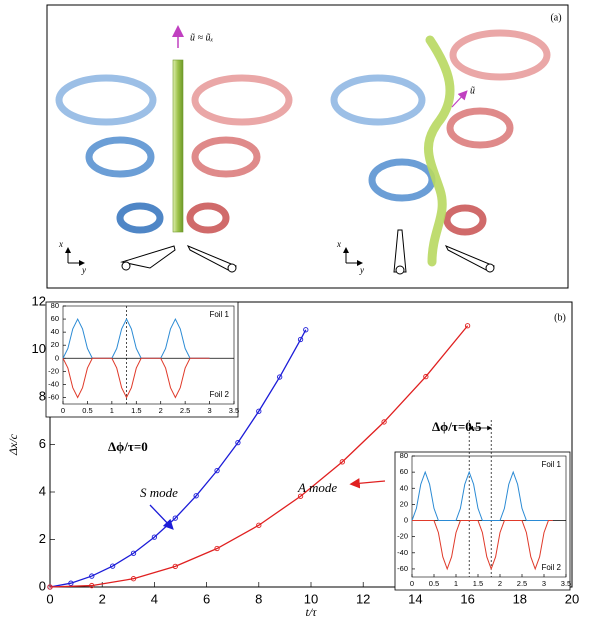  Describe the element at coordinates (206, 598) in the screenshot. I see `x-tick-label: 6` at that location.